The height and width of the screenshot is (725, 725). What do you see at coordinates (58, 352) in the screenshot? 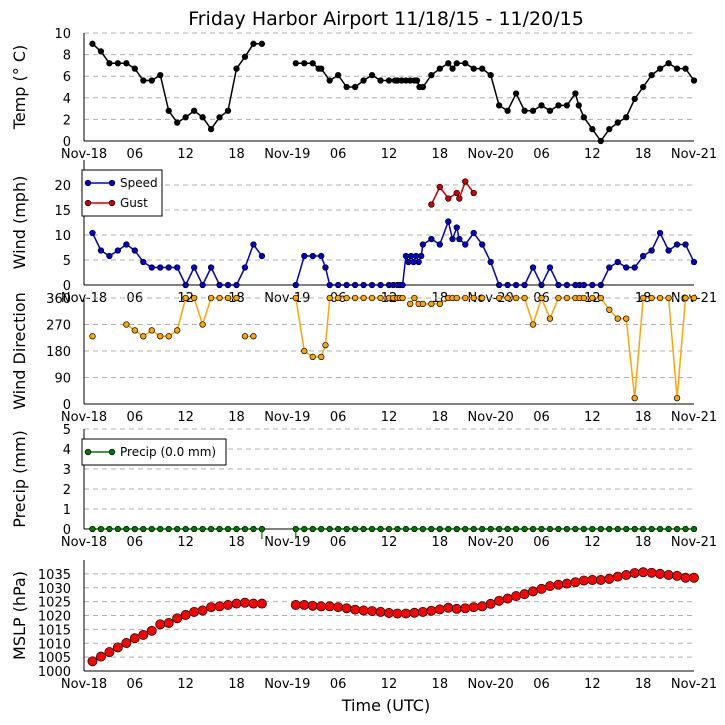
I see `y-tick-label: 180` at bounding box center [58, 352].